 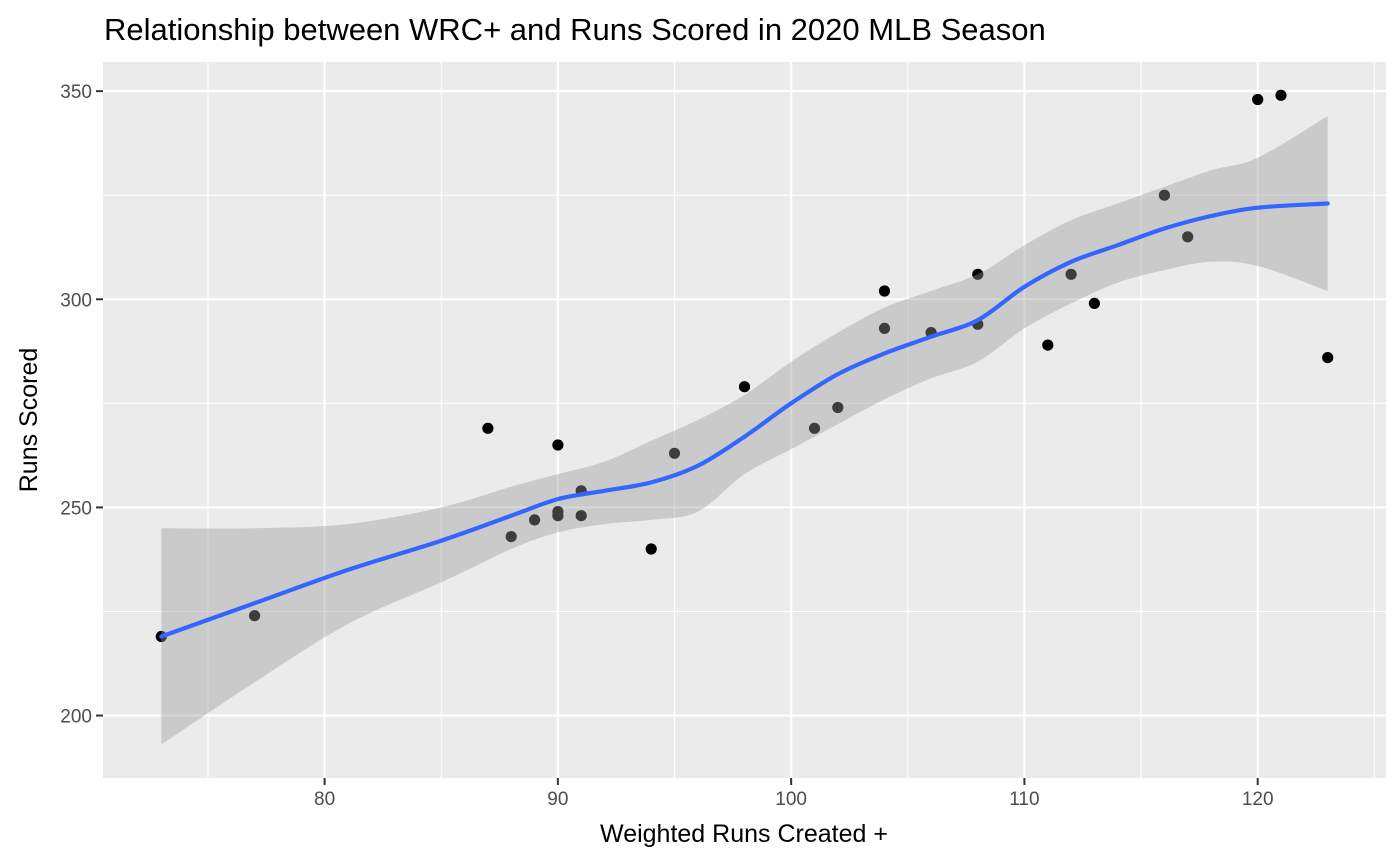 I want to click on y-tick-label: 250, so click(x=76, y=508).